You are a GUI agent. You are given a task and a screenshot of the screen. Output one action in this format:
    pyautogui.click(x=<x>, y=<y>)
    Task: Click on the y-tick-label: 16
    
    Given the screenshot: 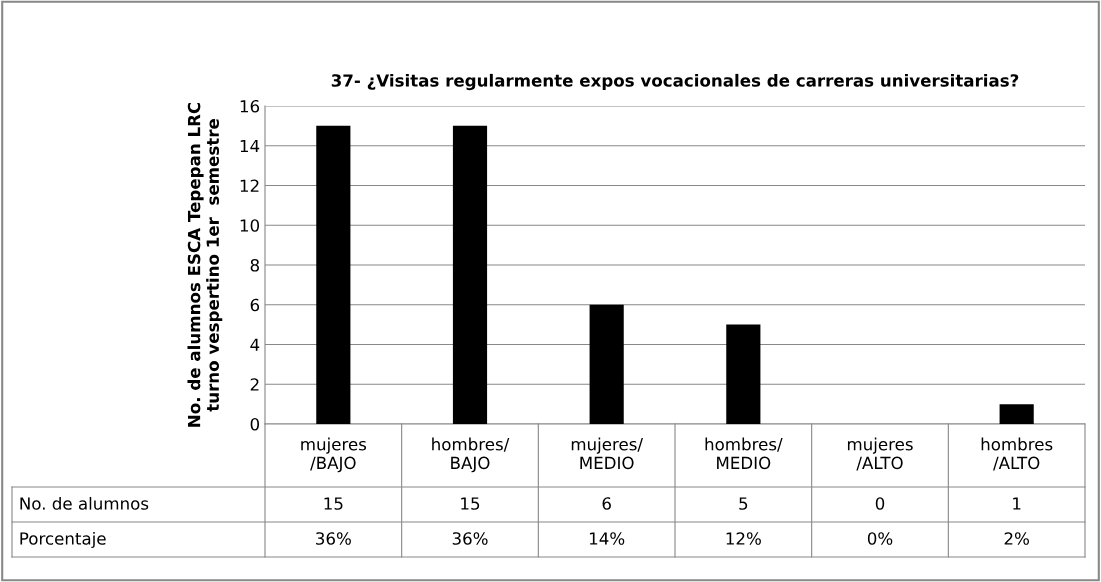 What is the action you would take?
    pyautogui.click(x=250, y=106)
    